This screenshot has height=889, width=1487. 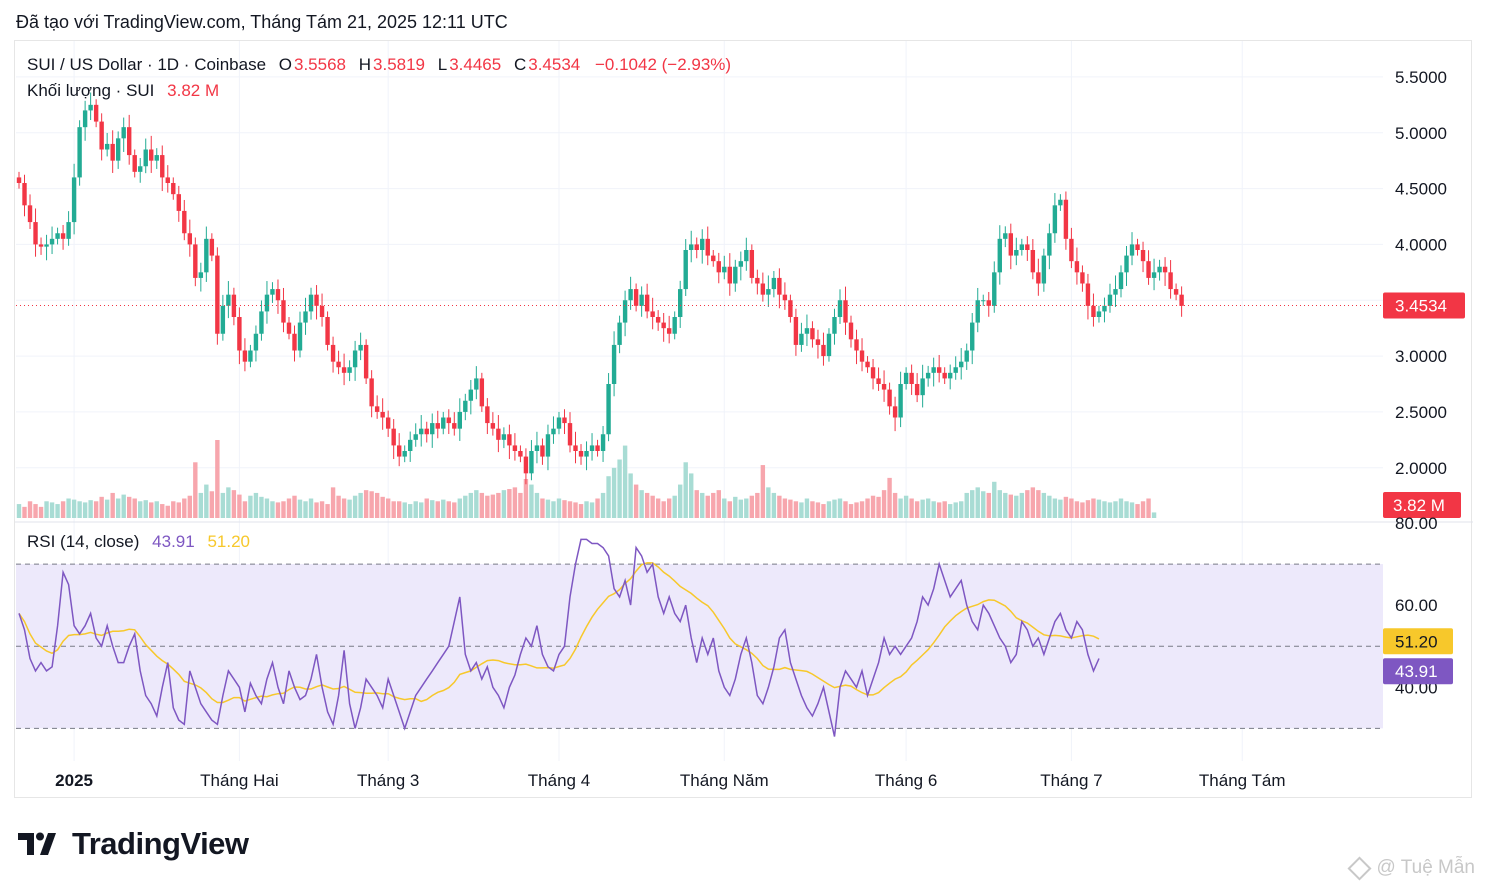 What do you see at coordinates (1418, 641) in the screenshot?
I see `rsi-ma-badge` at bounding box center [1418, 641].